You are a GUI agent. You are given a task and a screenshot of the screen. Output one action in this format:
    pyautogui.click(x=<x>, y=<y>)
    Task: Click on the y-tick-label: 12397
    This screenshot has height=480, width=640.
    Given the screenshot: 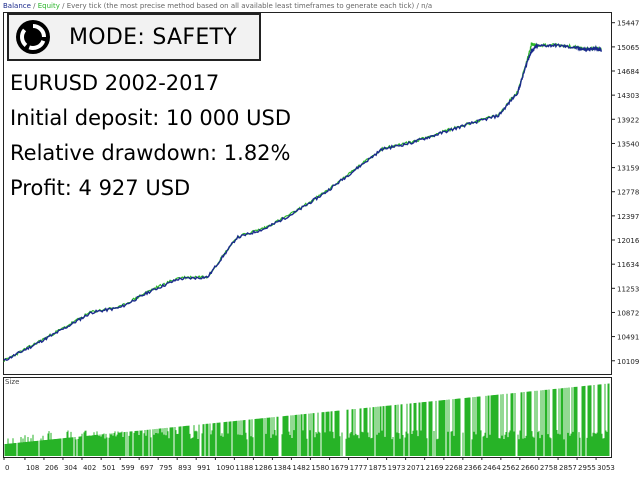 What is the action you would take?
    pyautogui.click(x=628, y=217)
    